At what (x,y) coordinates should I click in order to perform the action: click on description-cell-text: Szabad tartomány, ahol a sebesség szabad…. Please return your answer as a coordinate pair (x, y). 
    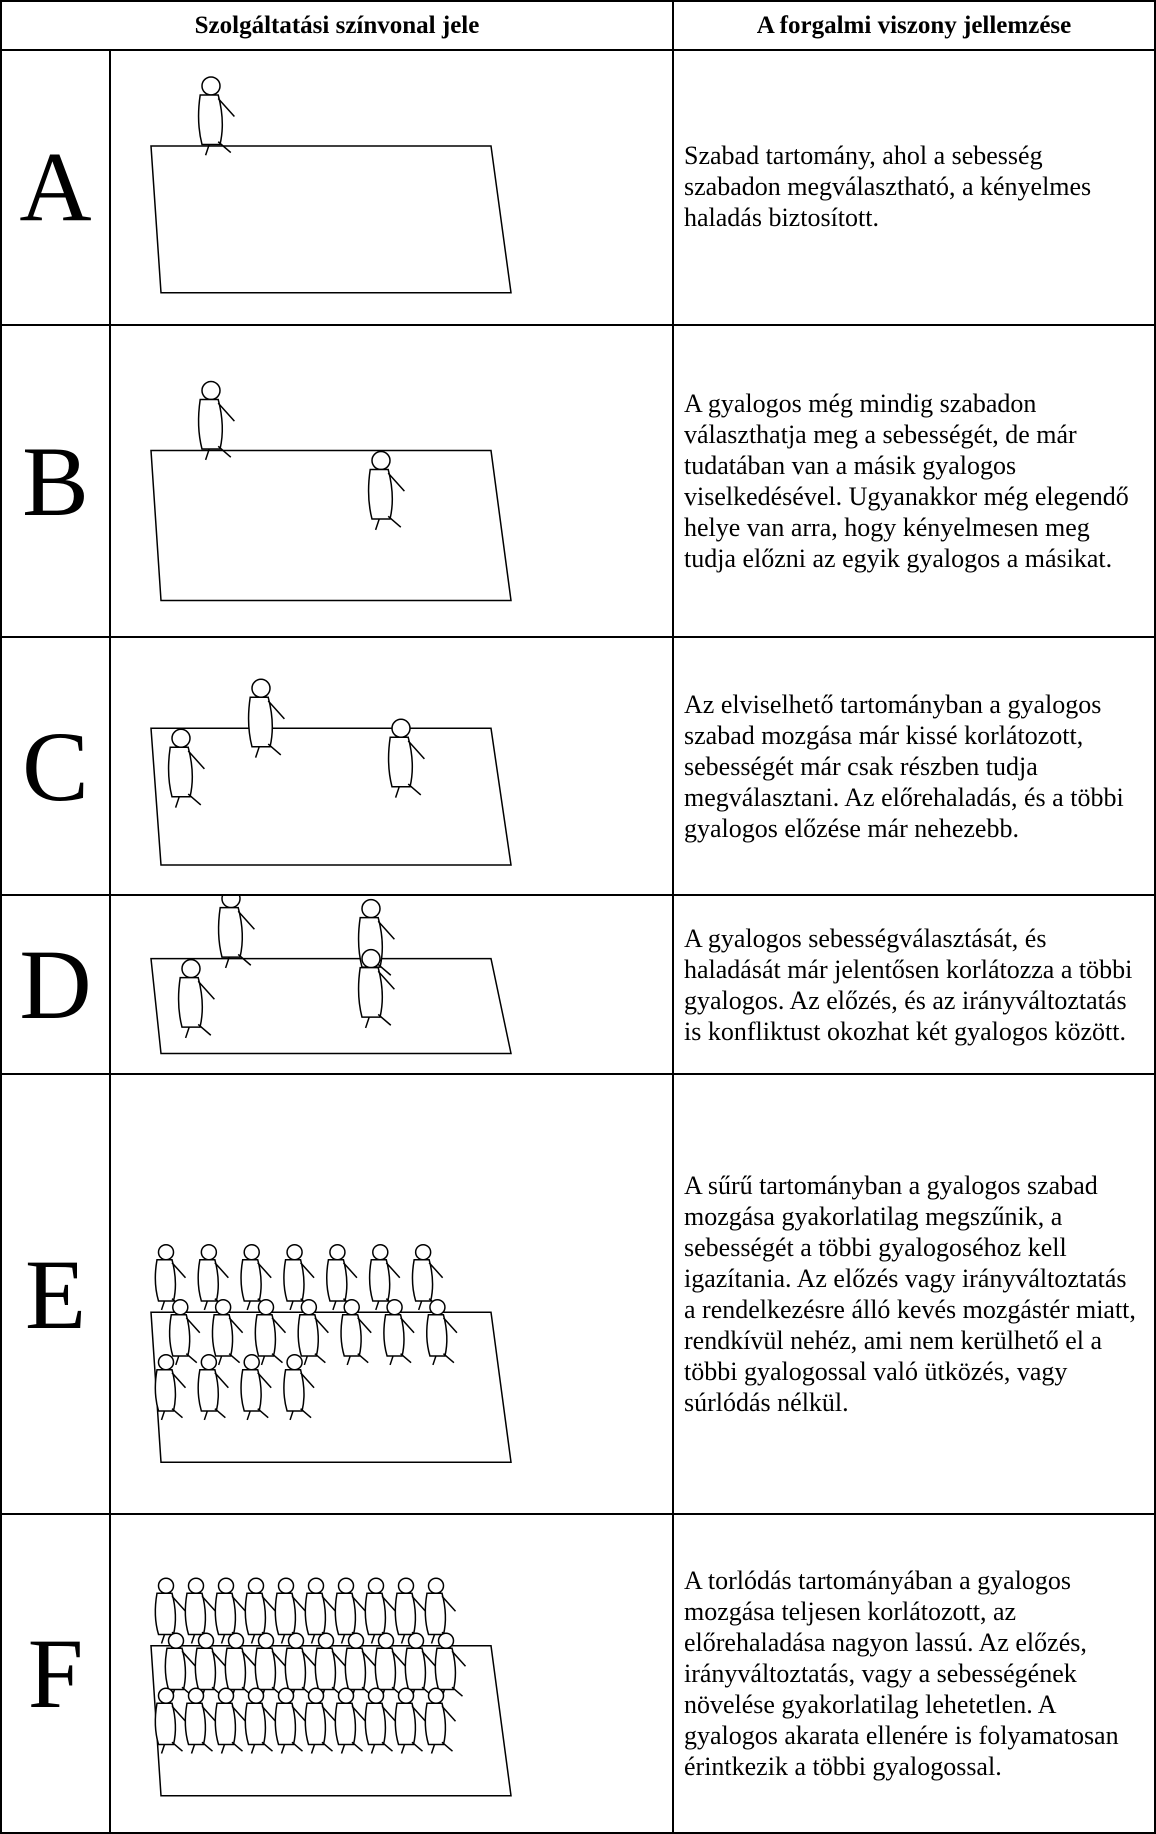
    Looking at the image, I should click on (888, 186).